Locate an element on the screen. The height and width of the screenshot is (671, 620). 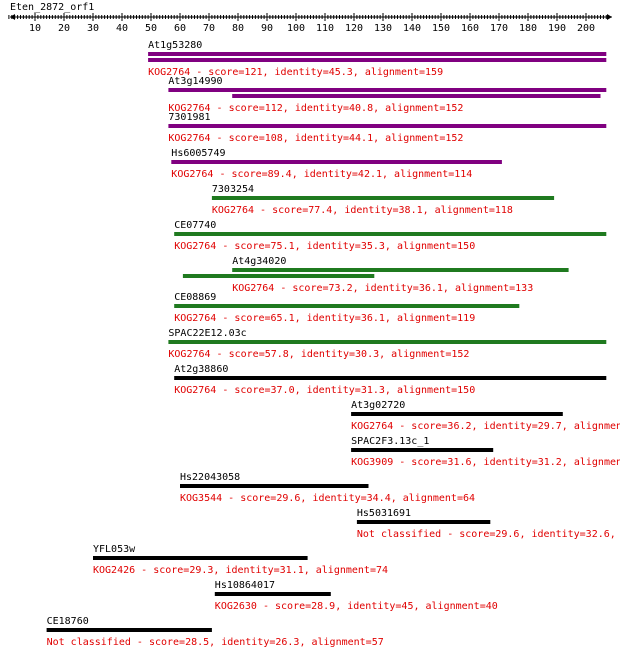
hit-name: Hs22043058 is located at coordinates (210, 477).